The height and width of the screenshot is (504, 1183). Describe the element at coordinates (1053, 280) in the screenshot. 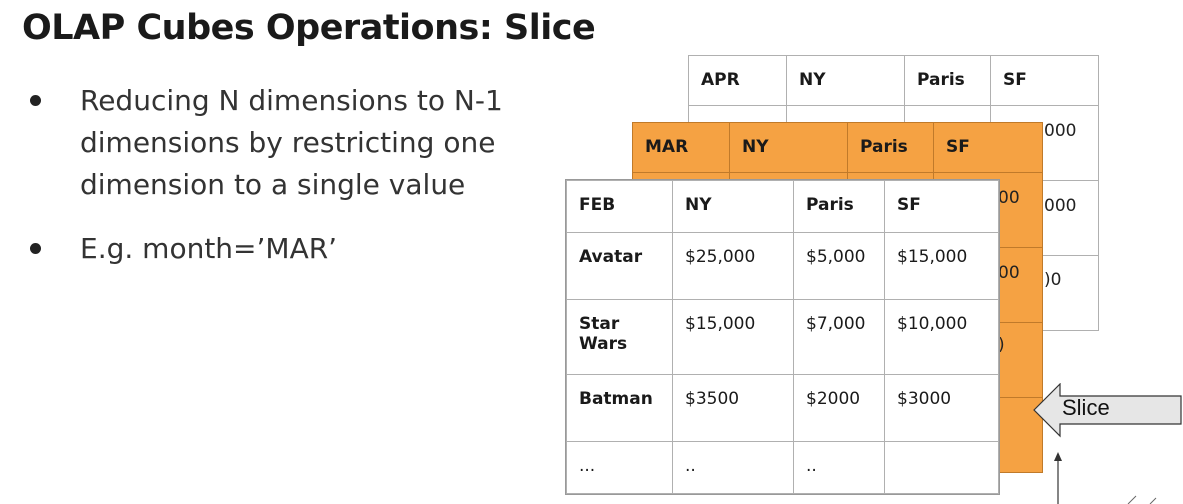

I see `apr-cell-fragment: )0` at that location.